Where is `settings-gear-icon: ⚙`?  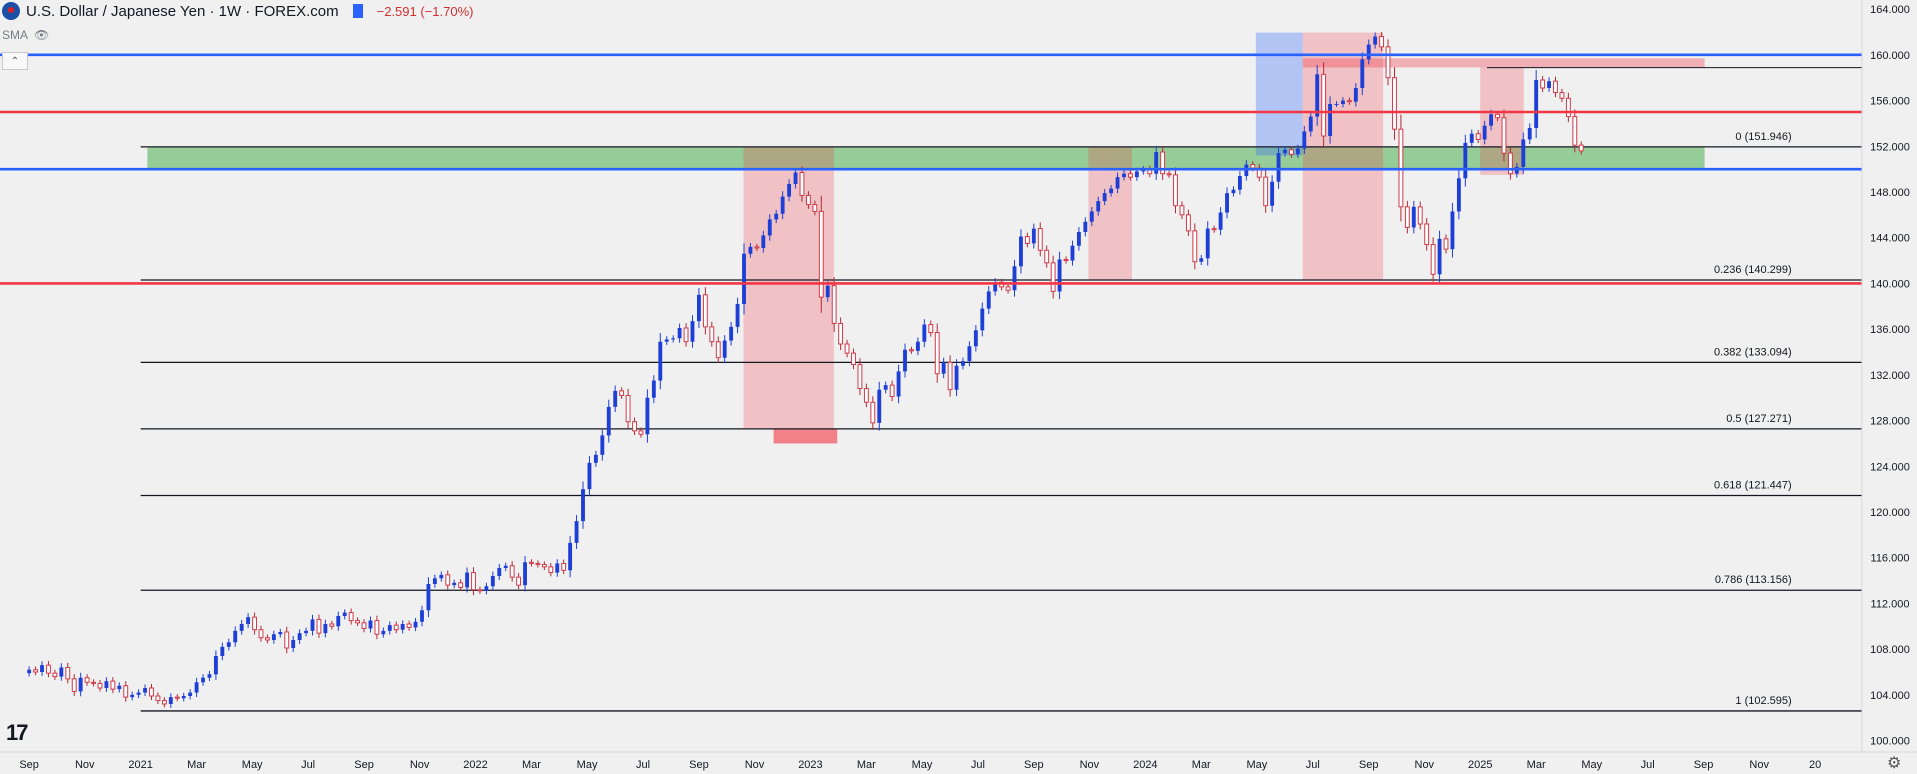
settings-gear-icon: ⚙ is located at coordinates (1894, 763).